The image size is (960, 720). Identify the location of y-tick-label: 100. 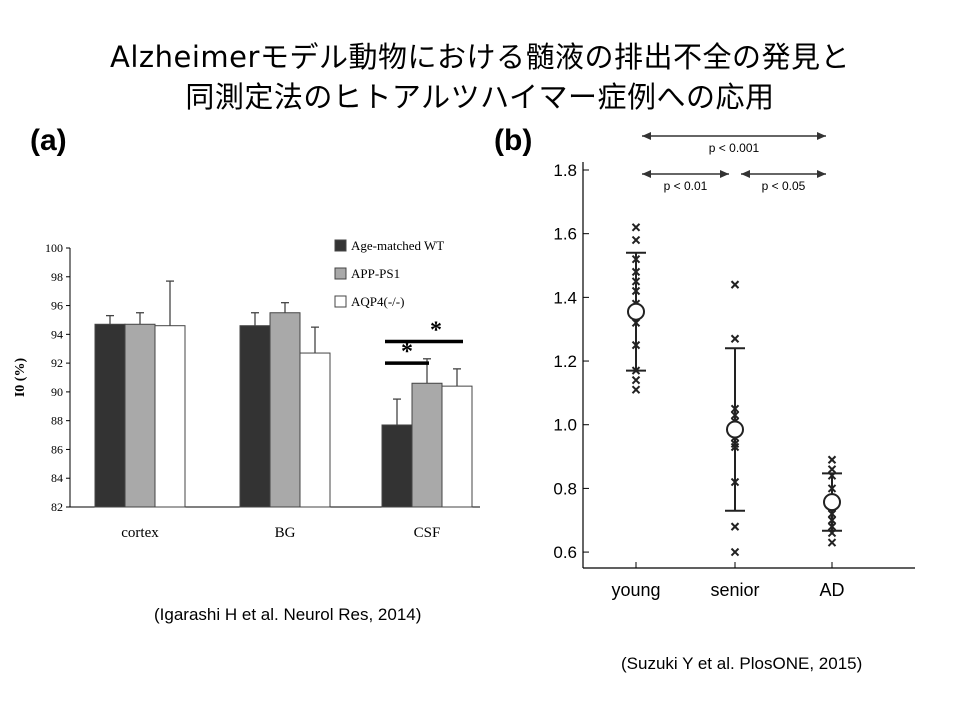
(54, 248).